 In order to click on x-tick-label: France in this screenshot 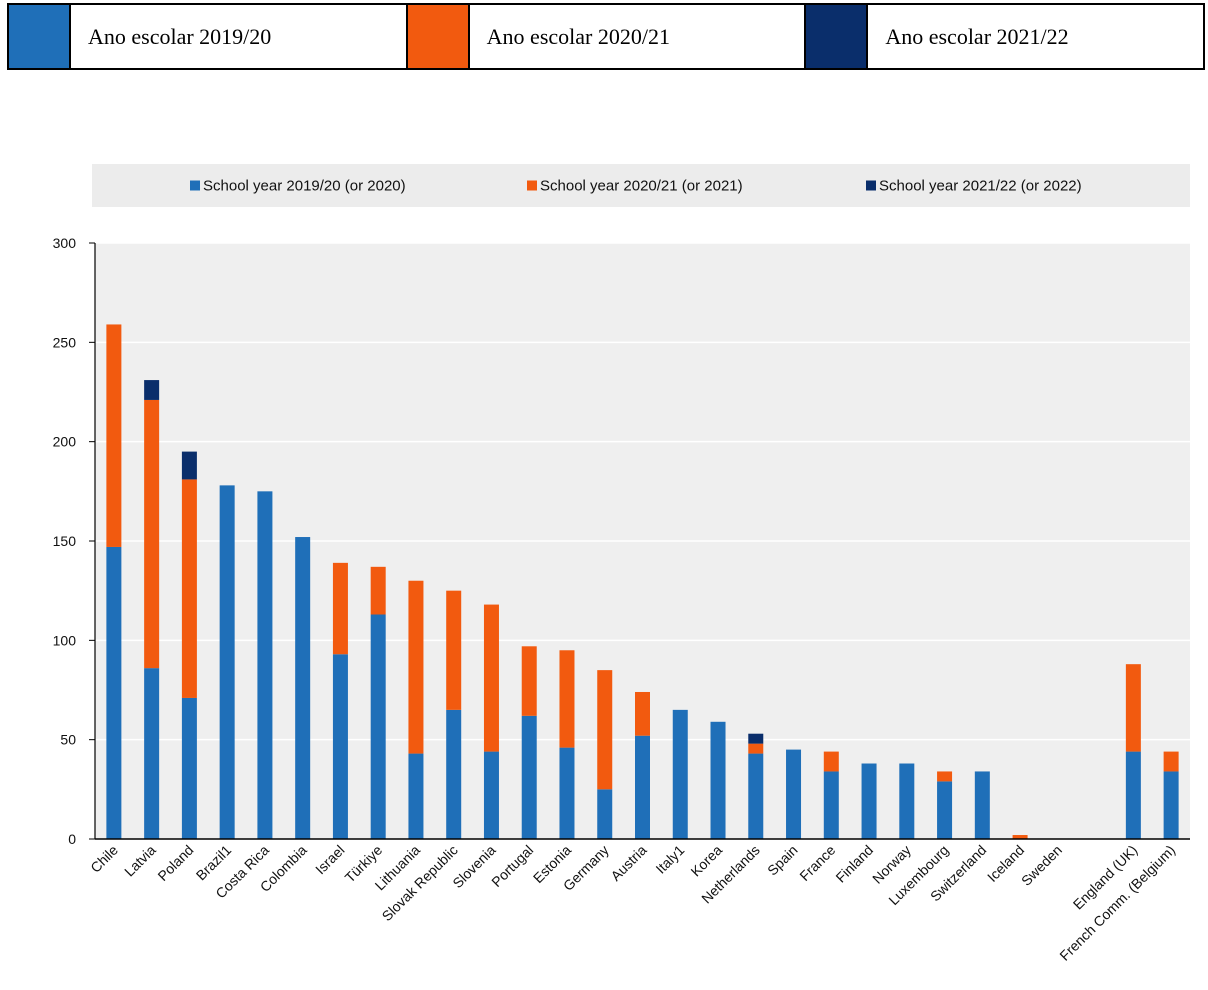, I will do `click(817, 863)`.